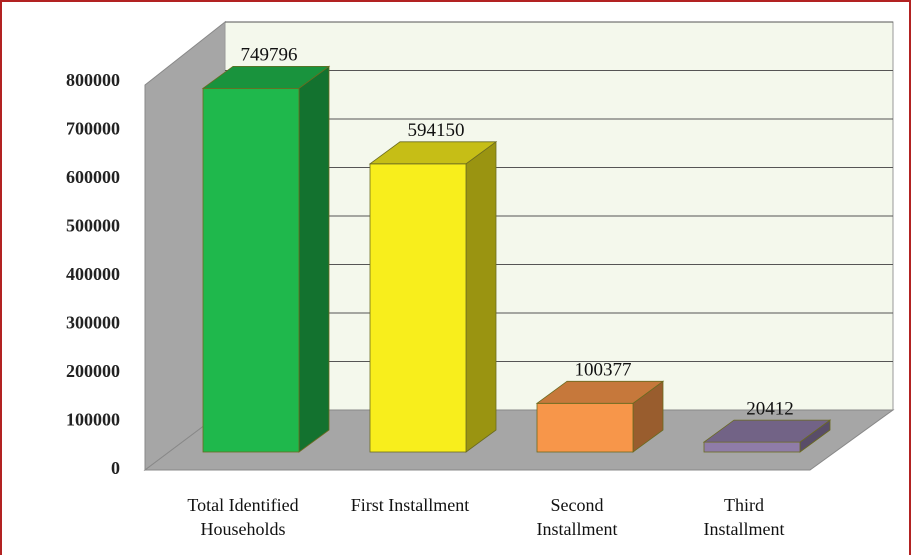 The width and height of the screenshot is (911, 557). Describe the element at coordinates (93, 226) in the screenshot. I see `y-tick-label: 500000` at that location.